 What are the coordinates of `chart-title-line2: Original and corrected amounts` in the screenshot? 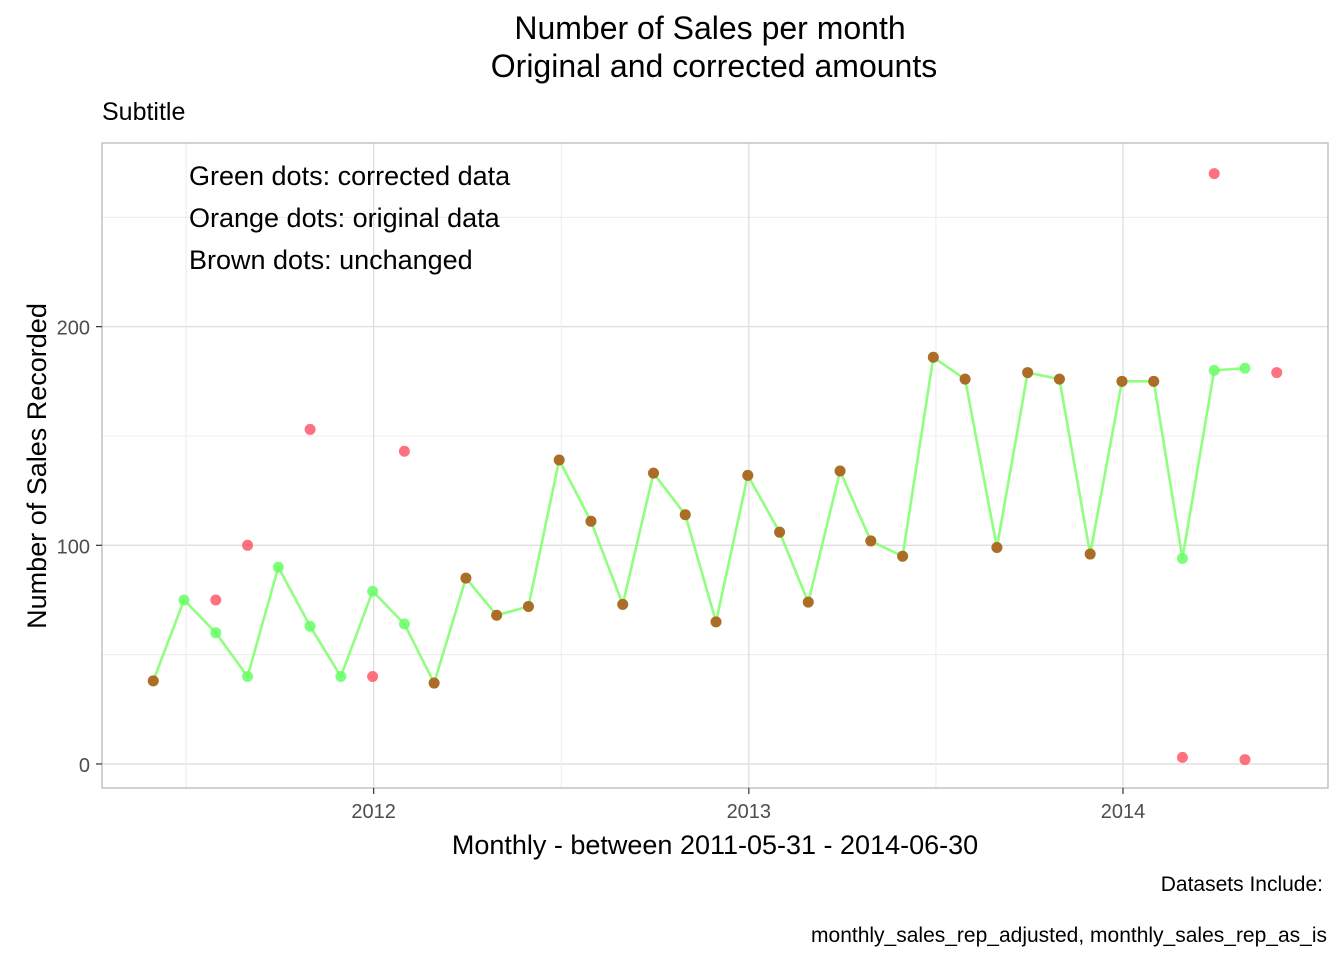 It's located at (714, 66).